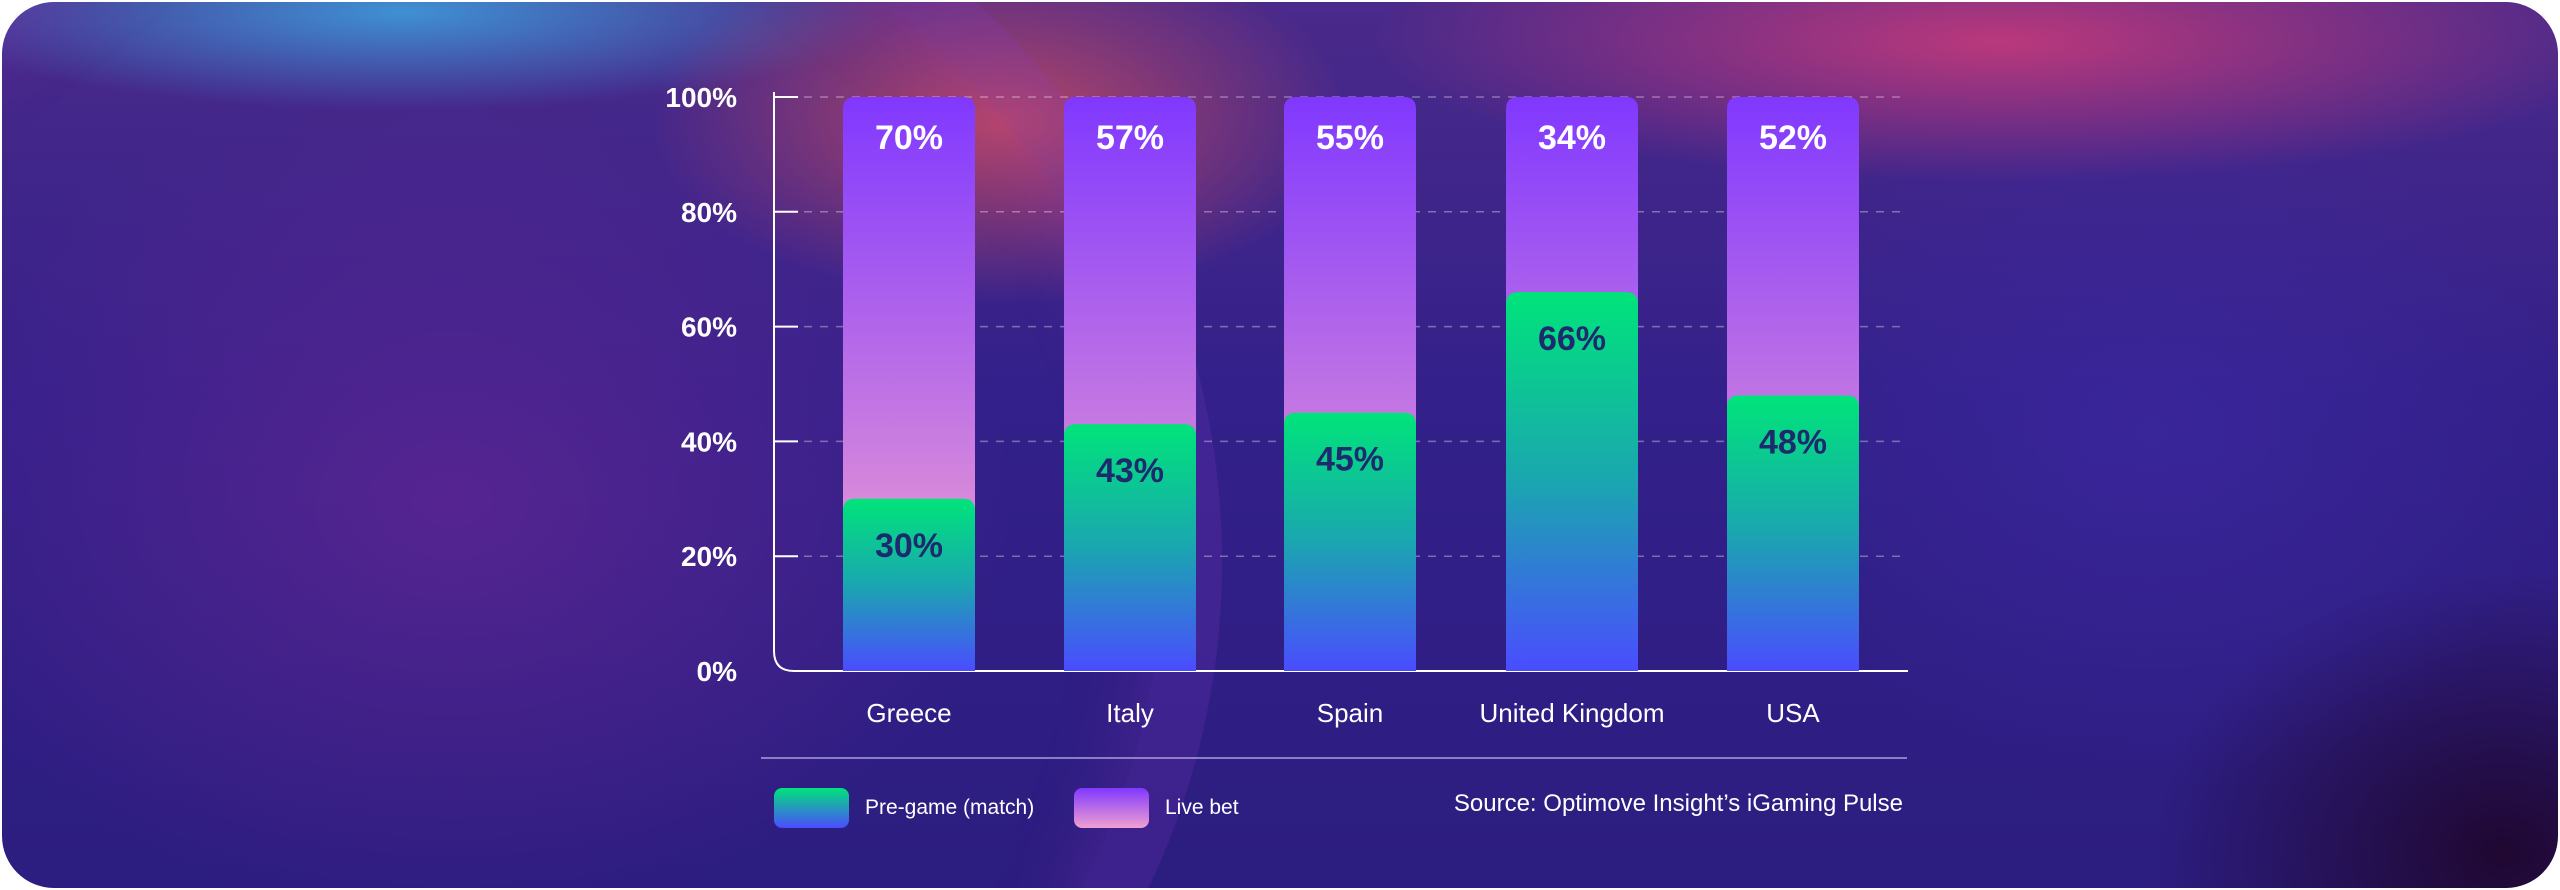 Image resolution: width=2560 pixels, height=890 pixels. Describe the element at coordinates (1334, 758) in the screenshot. I see `legend-divider` at that location.